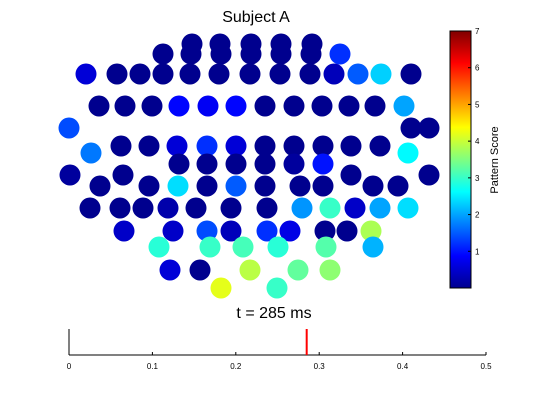 This screenshot has width=538, height=402. Describe the element at coordinates (460, 159) in the screenshot. I see `colorbar-gradient` at that location.